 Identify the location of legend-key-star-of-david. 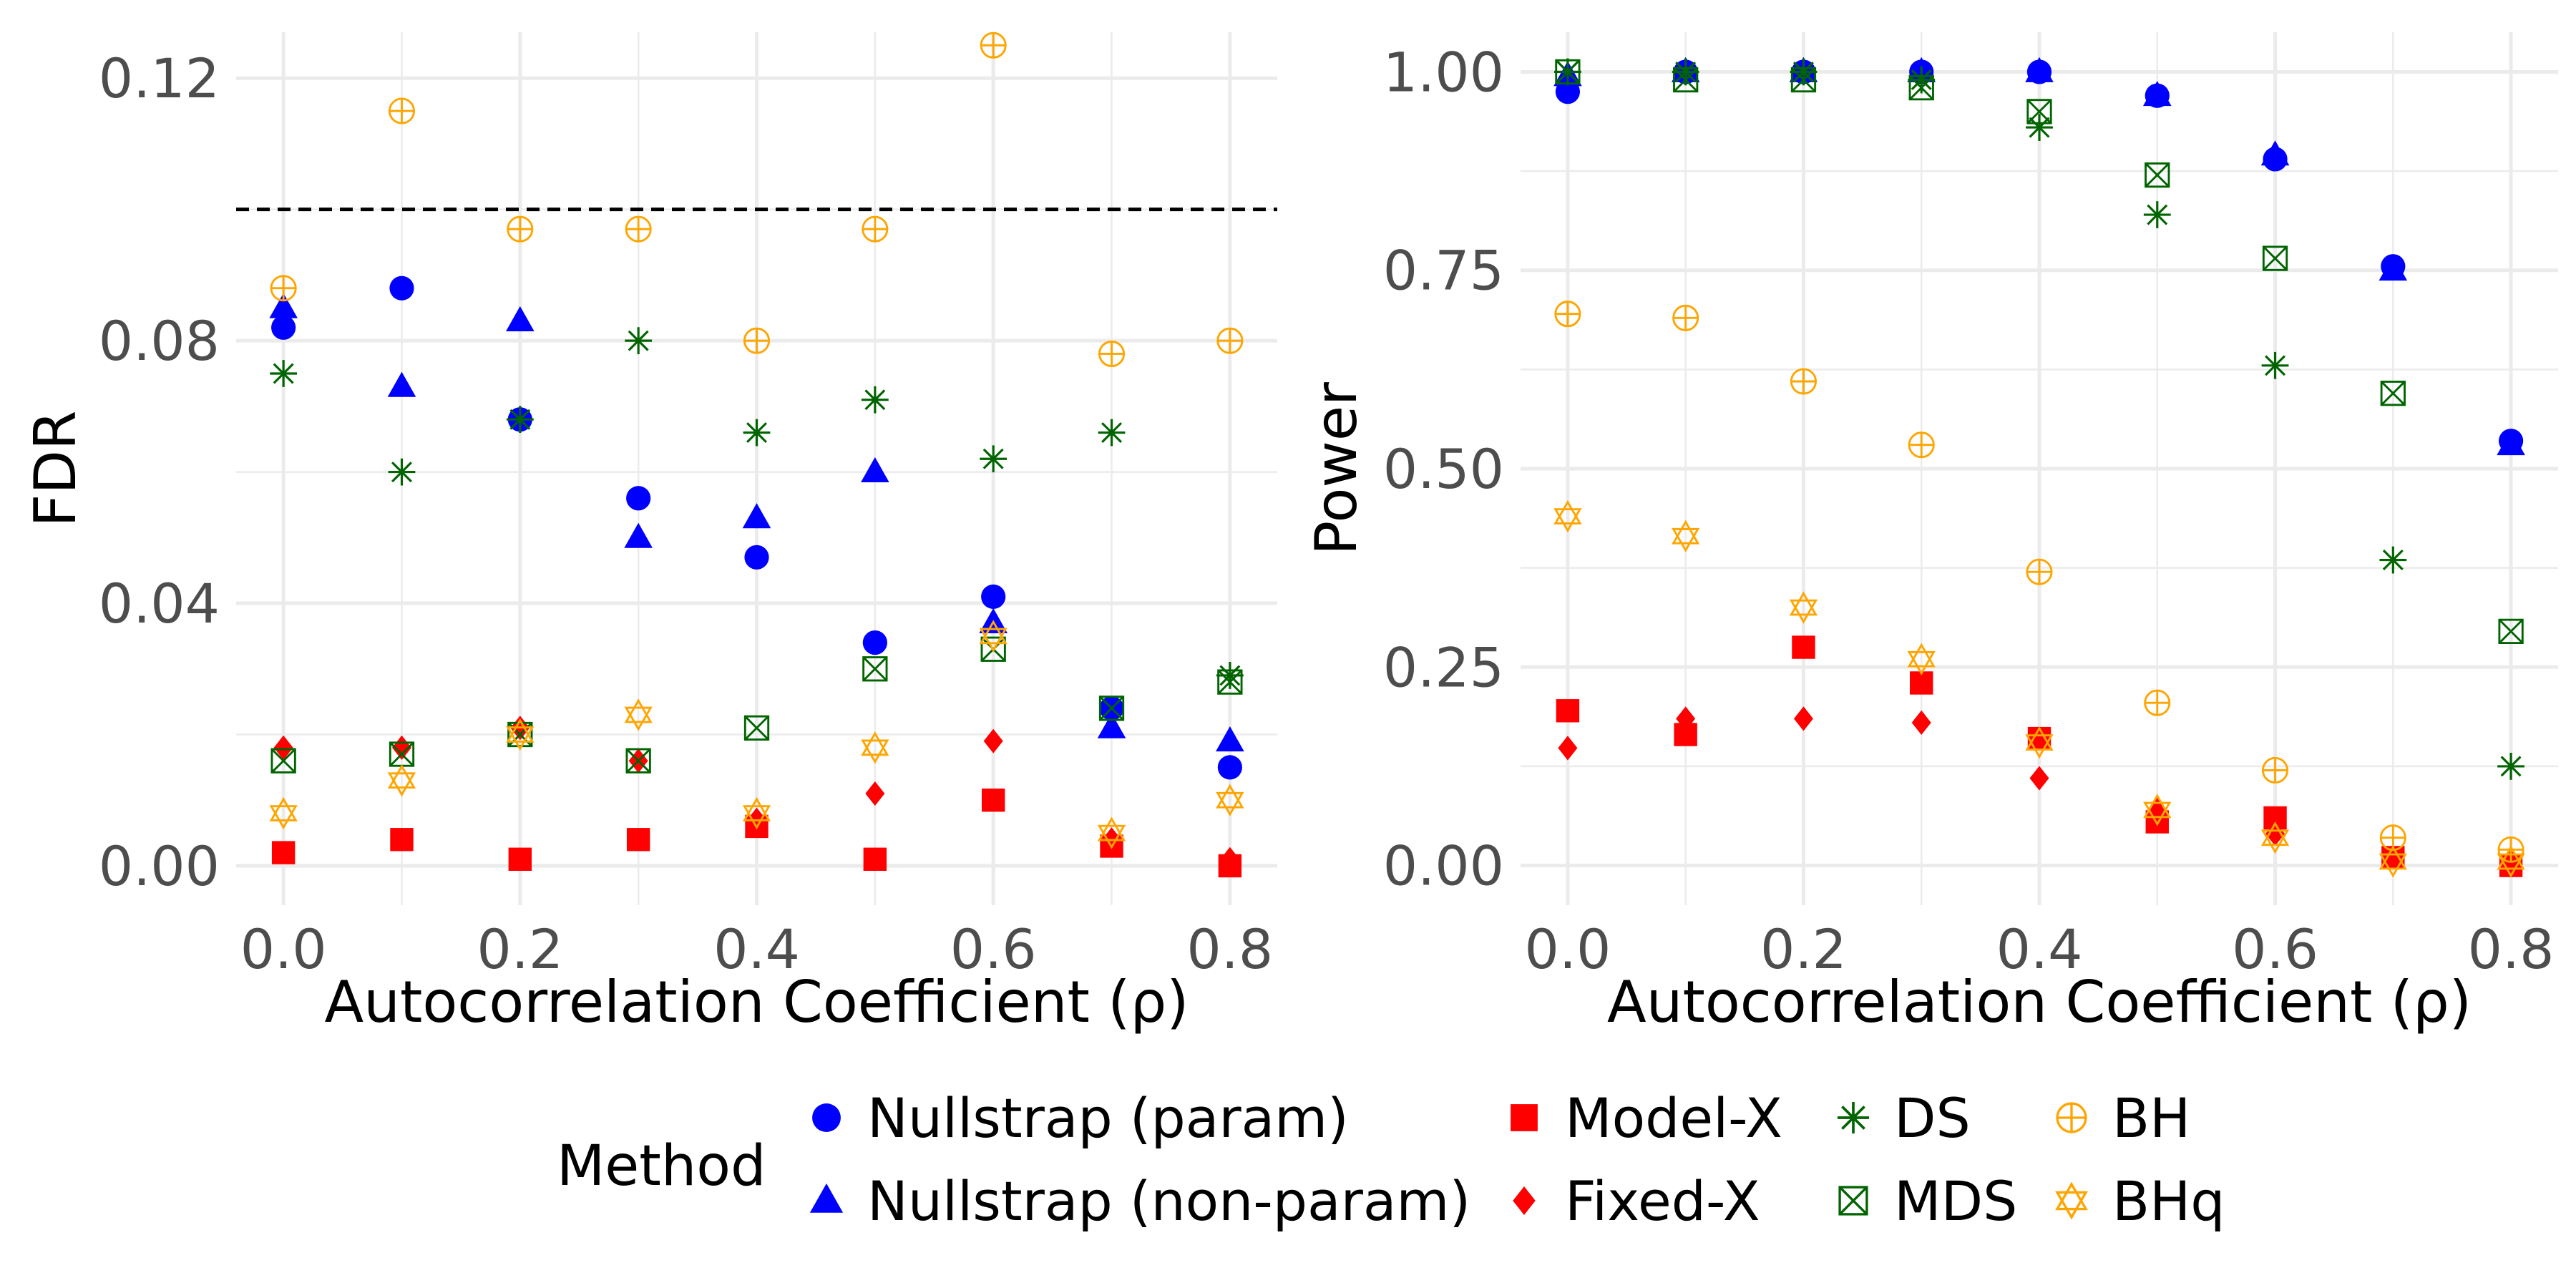
(2071, 1200).